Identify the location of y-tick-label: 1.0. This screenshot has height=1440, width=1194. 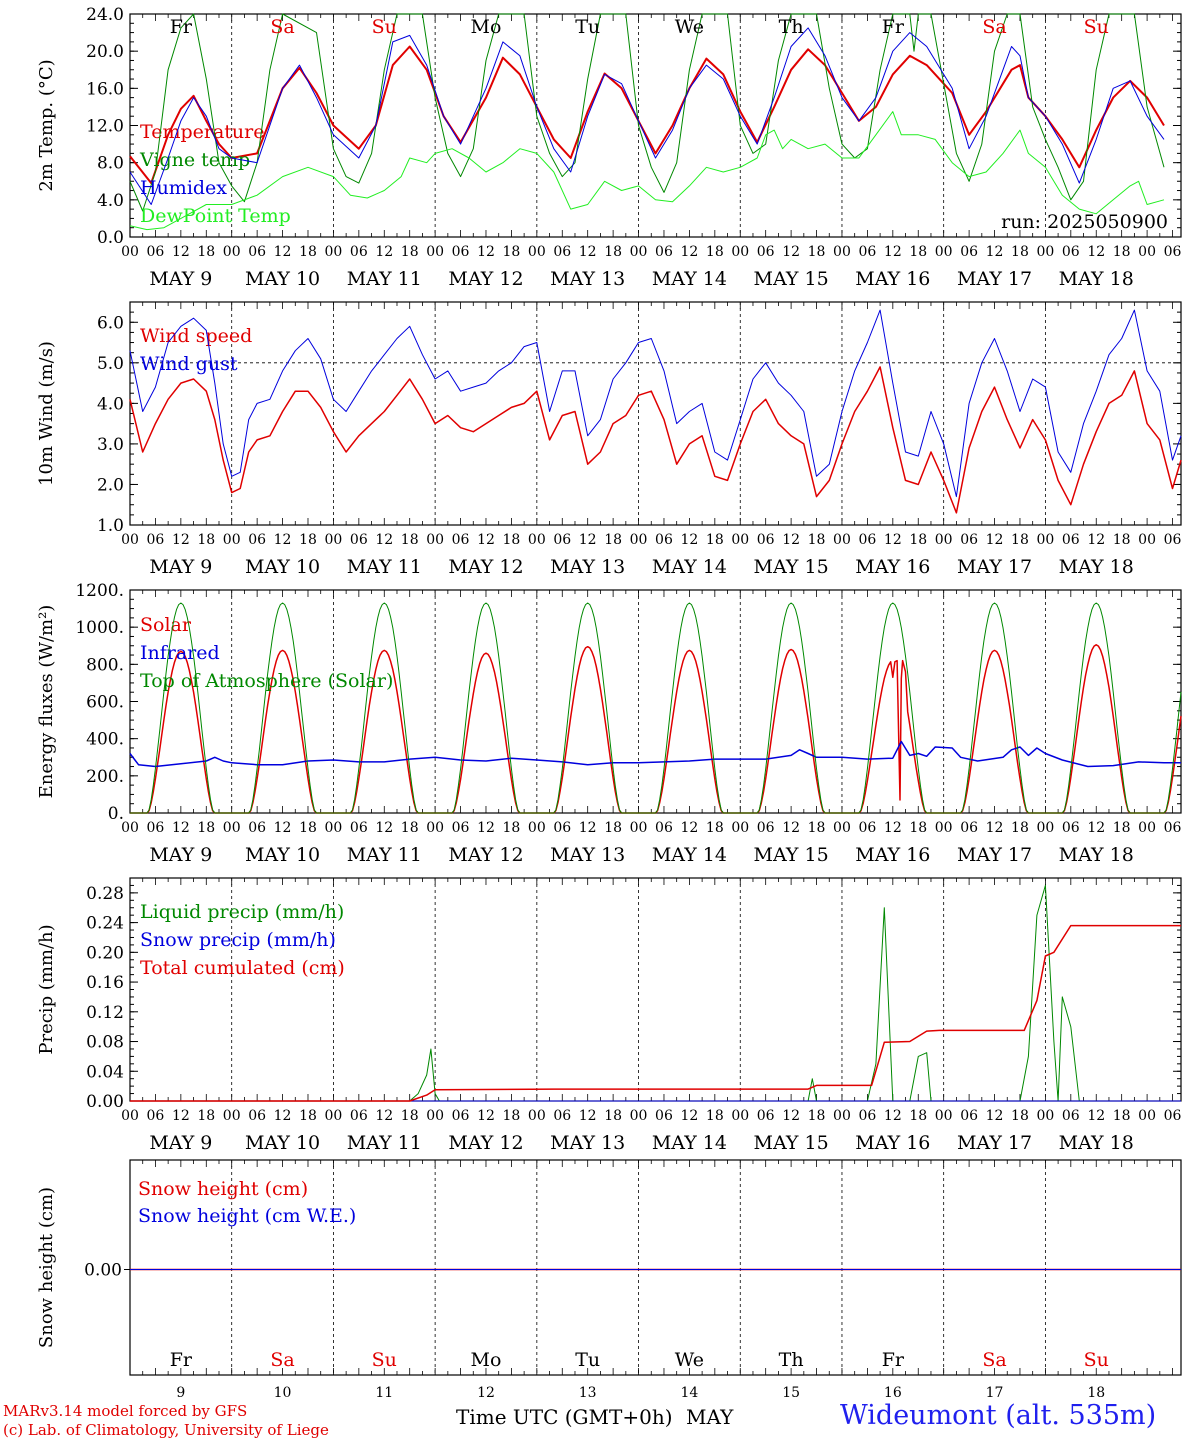
(110, 526).